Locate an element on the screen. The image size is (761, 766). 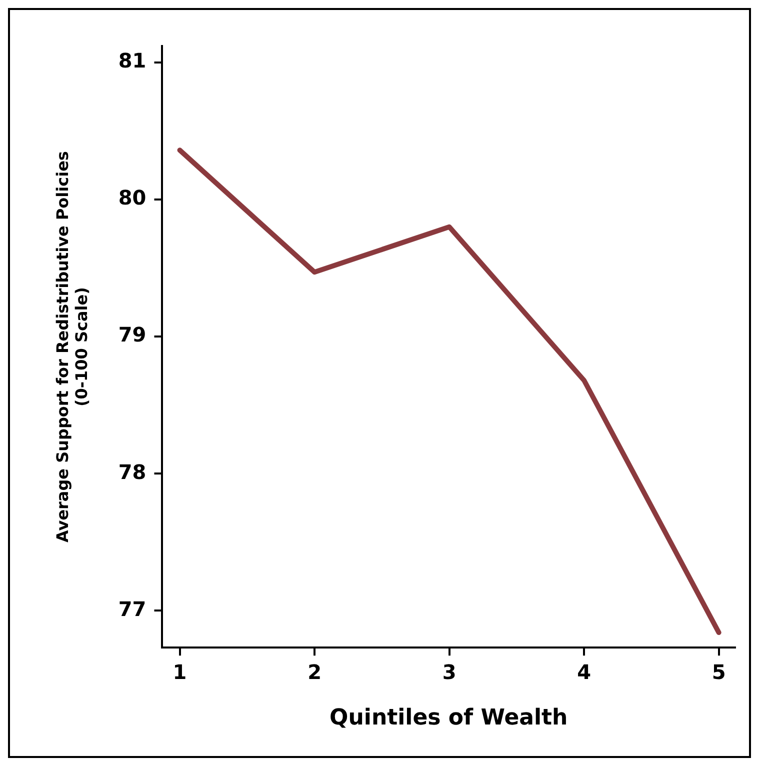
x-tick-label: 4 is located at coordinates (584, 672).